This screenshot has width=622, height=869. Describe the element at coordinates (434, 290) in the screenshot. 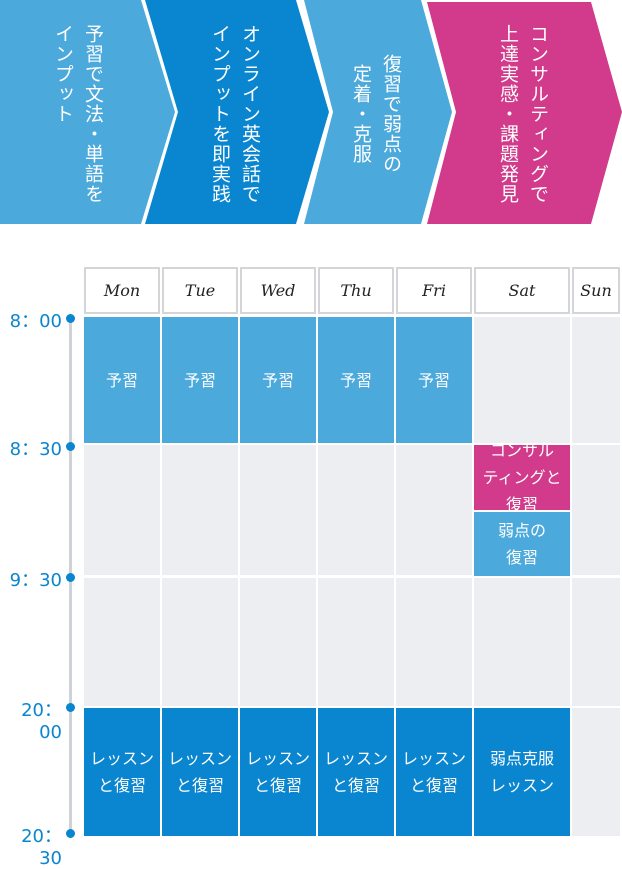

I see `day-header-fri: Fri` at that location.